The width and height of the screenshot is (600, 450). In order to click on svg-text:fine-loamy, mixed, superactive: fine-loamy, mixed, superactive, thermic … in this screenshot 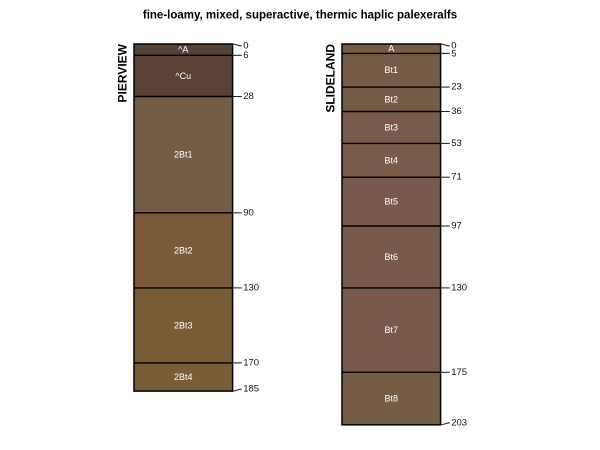, I will do `click(300, 15)`.